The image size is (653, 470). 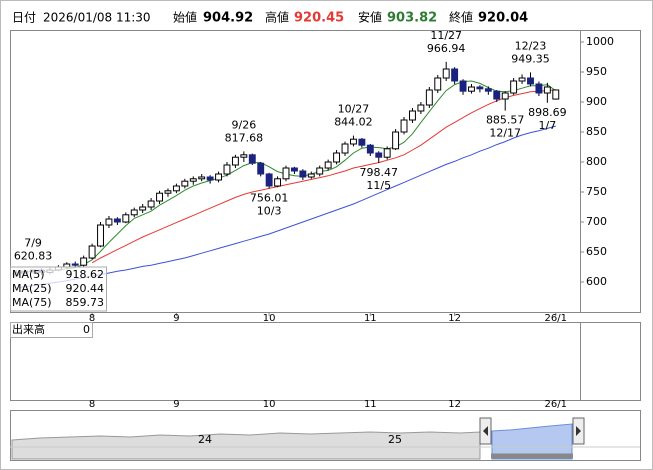 I want to click on date-label: 日付, so click(x=24, y=18).